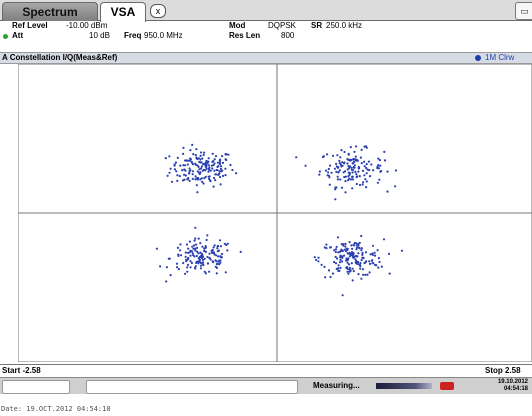 The height and width of the screenshot is (416, 532). Describe the element at coordinates (50, 11) in the screenshot. I see `tab-spectrum: Spectrum` at that location.